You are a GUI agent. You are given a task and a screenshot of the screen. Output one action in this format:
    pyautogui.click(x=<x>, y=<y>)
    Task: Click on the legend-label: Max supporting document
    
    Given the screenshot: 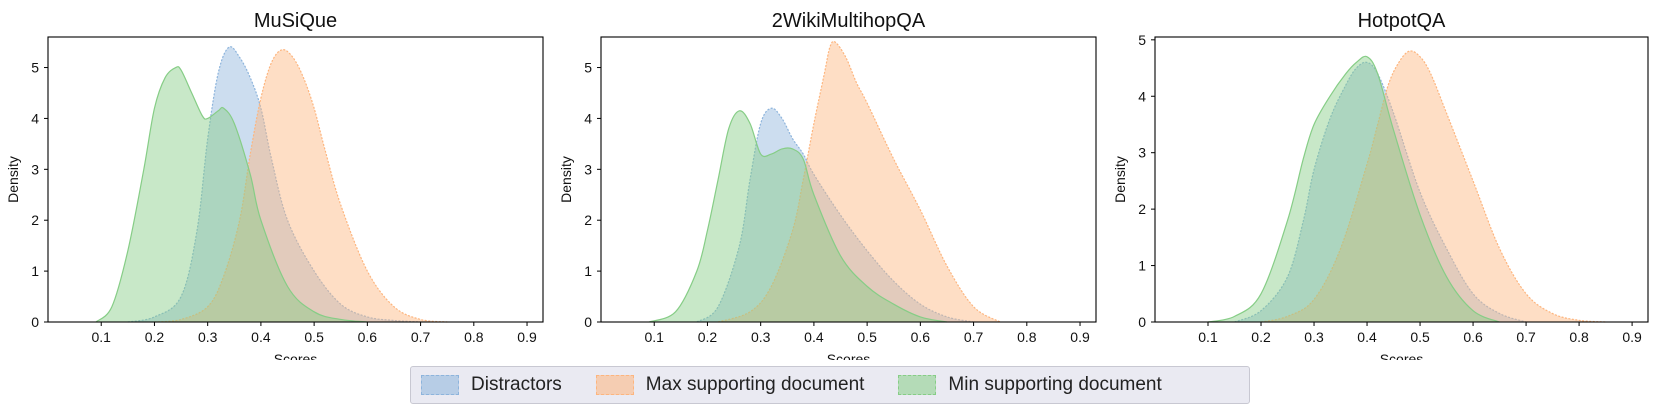 What is the action you would take?
    pyautogui.click(x=755, y=384)
    